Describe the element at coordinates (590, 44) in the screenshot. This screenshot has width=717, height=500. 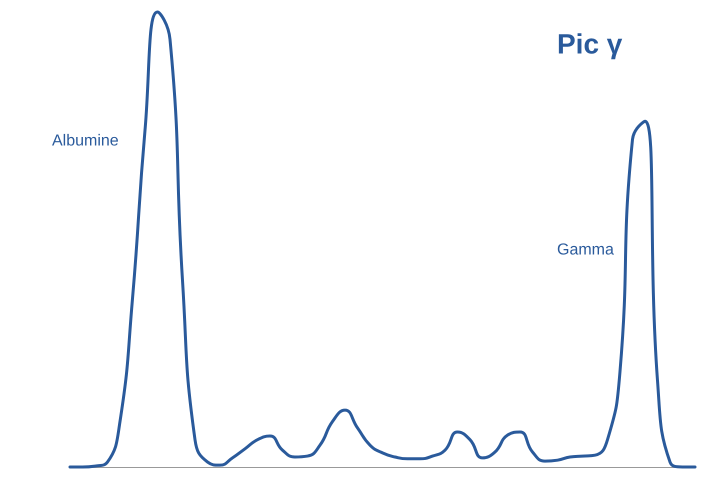
I see `annotation: Pic γ` at that location.